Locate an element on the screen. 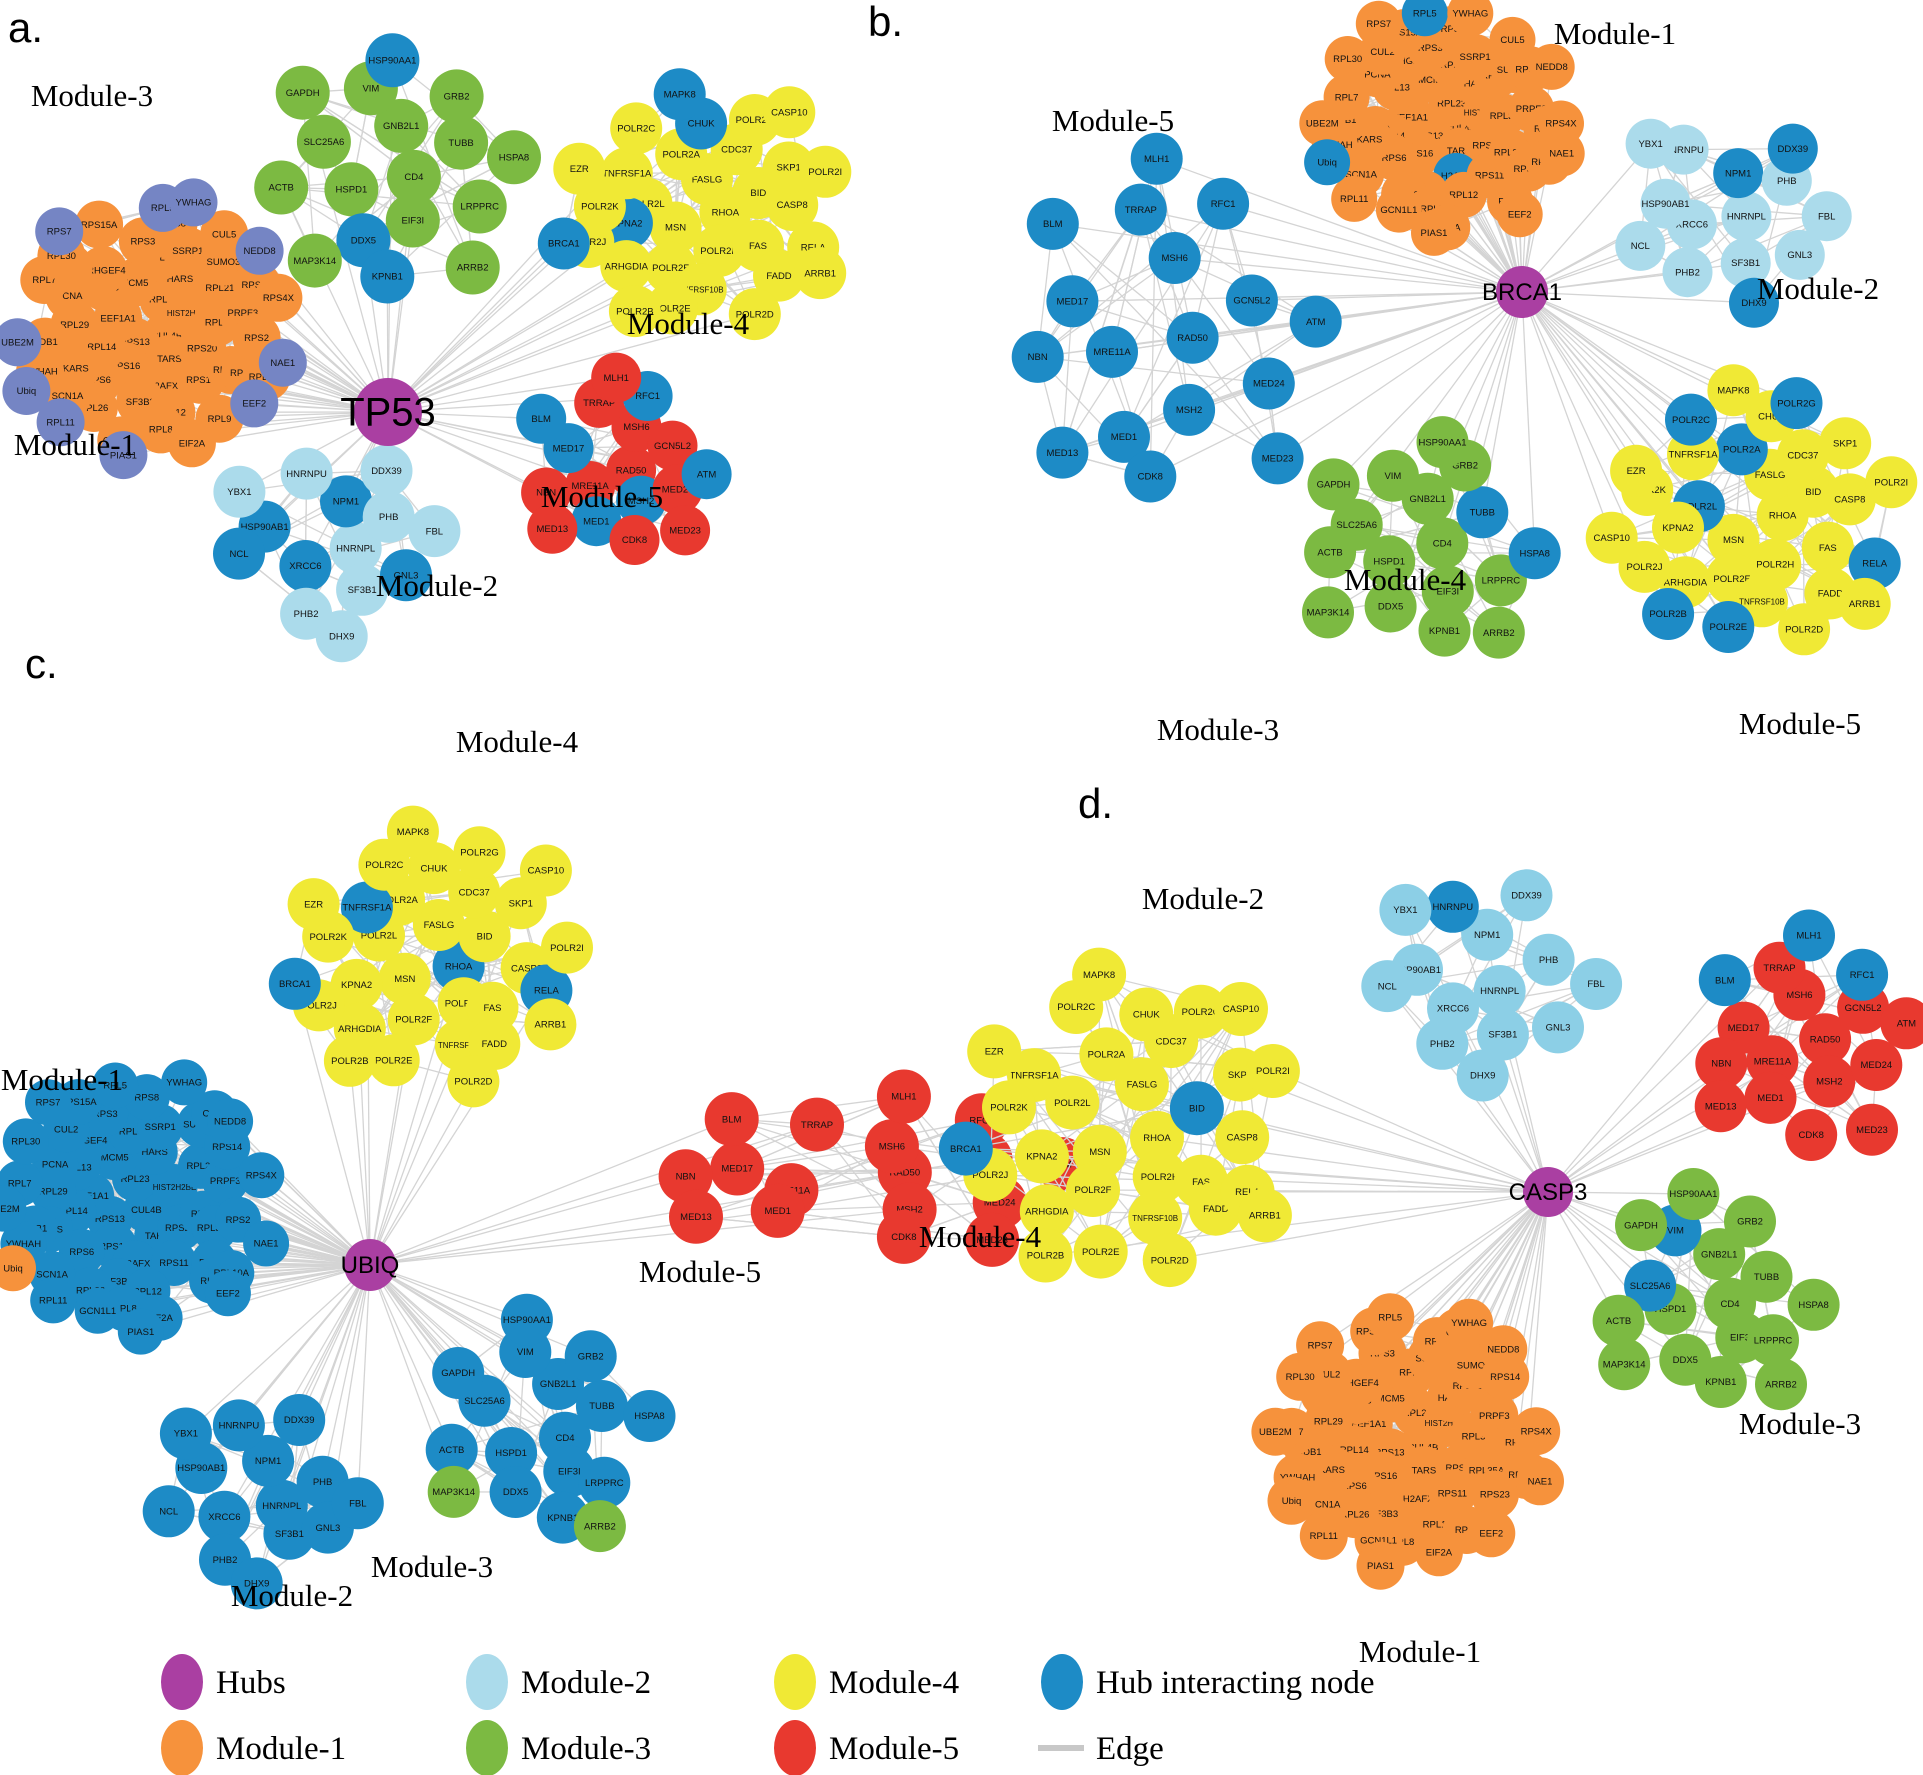 The image size is (1923, 1775). node-NPM1: NPM1 is located at coordinates (346, 501).